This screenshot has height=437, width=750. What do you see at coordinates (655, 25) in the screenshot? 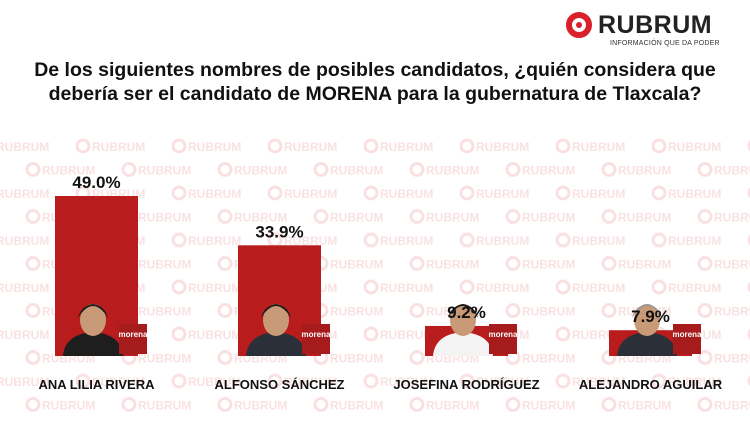
I see `logo-brand-name: RUBRUM` at bounding box center [655, 25].